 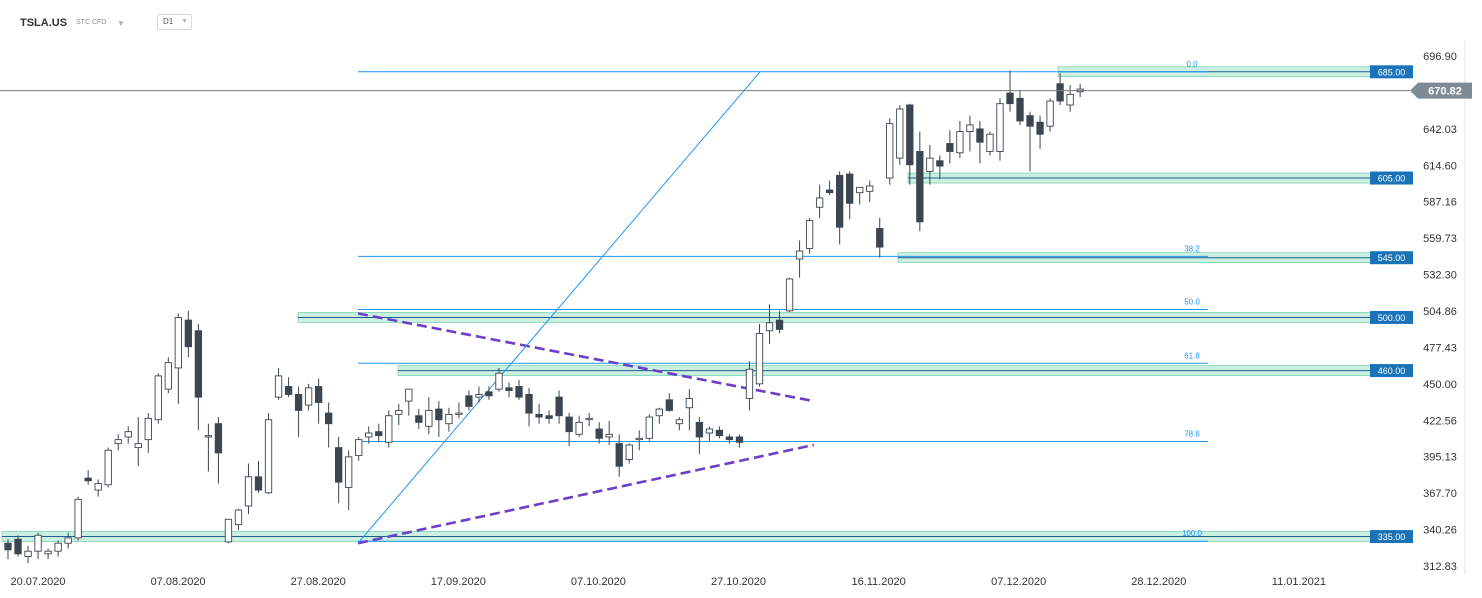 I want to click on instrument-type-label: STC CFD, so click(x=91, y=22).